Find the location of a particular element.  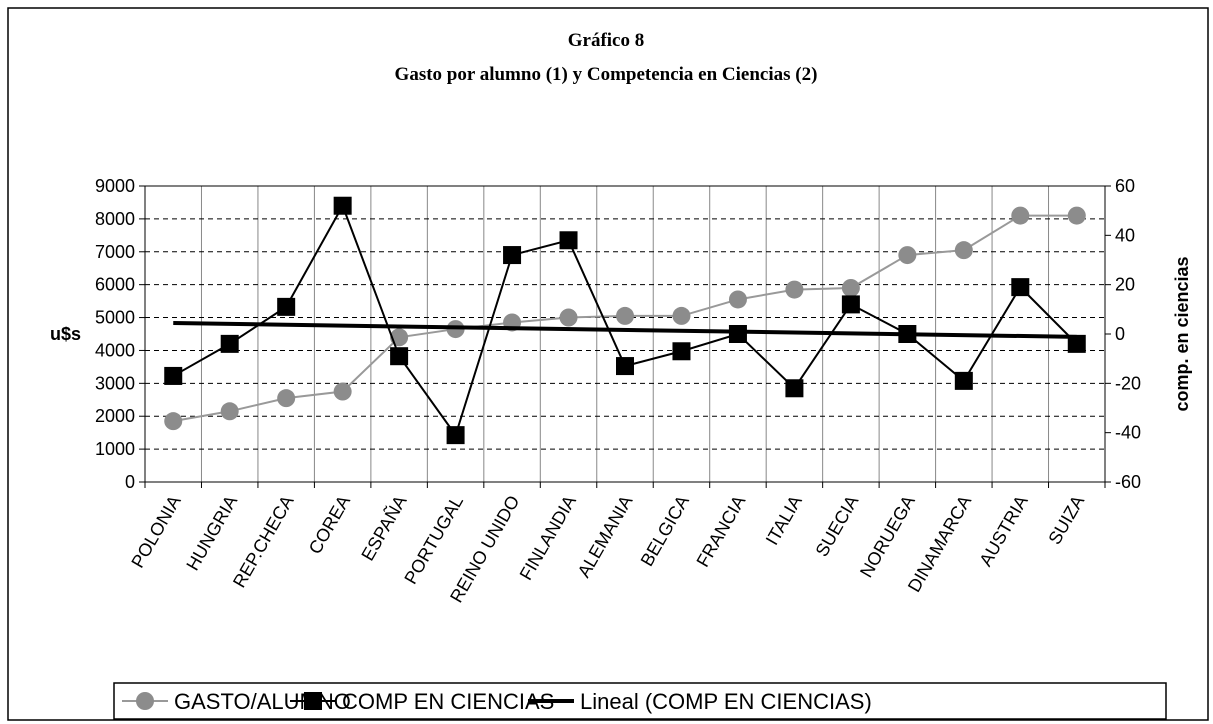

y2-tick-label: 20 is located at coordinates (1125, 285).